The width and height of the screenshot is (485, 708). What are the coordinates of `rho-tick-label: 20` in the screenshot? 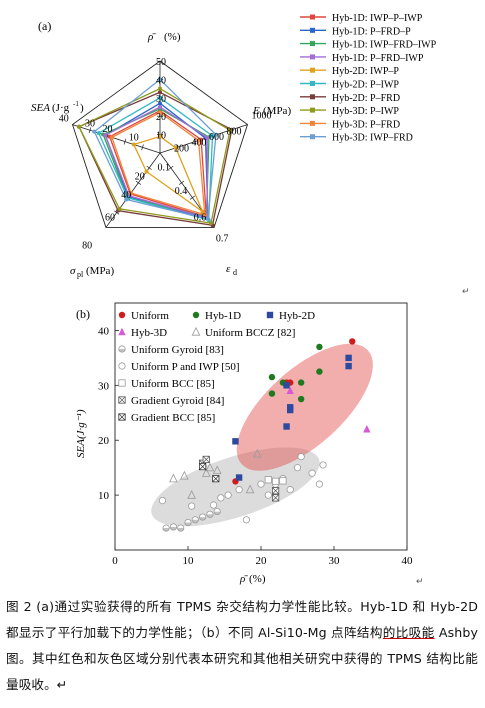 It's located at (161, 117).